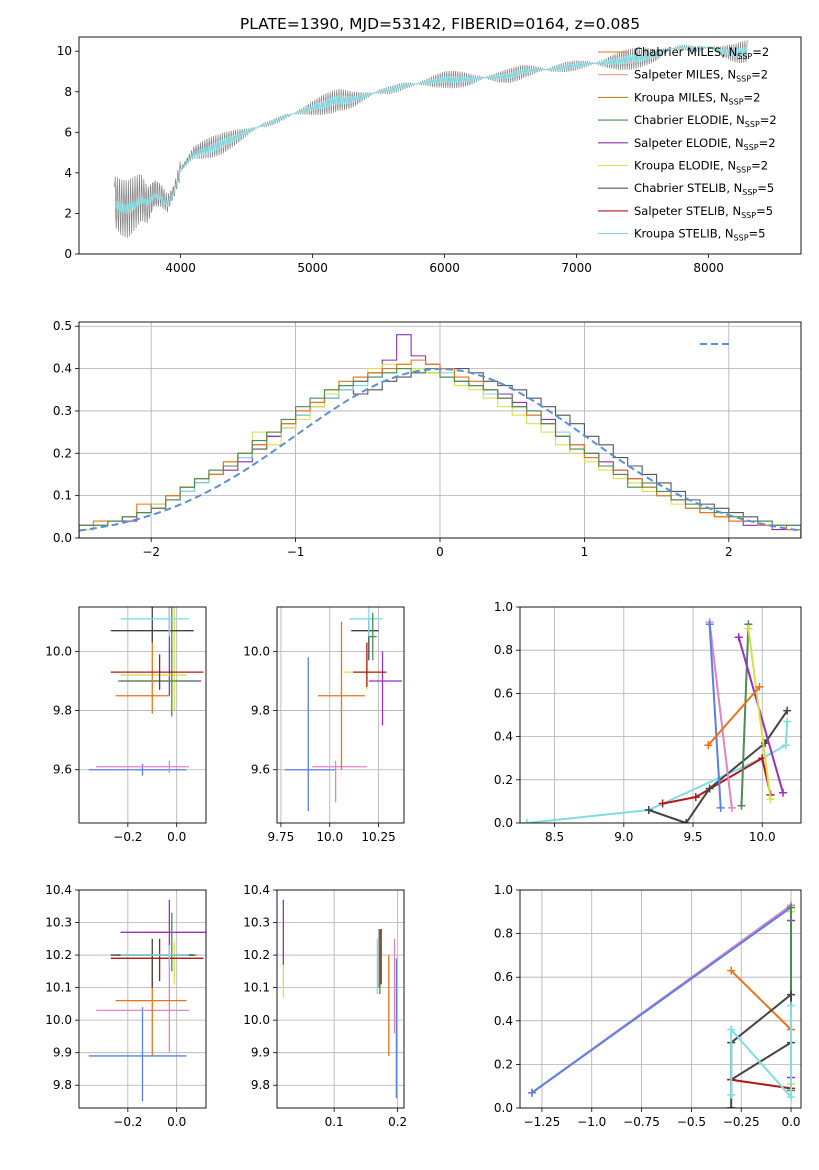  I want to click on legend-label-main: Chabrier MILES, N, so click(685, 52).